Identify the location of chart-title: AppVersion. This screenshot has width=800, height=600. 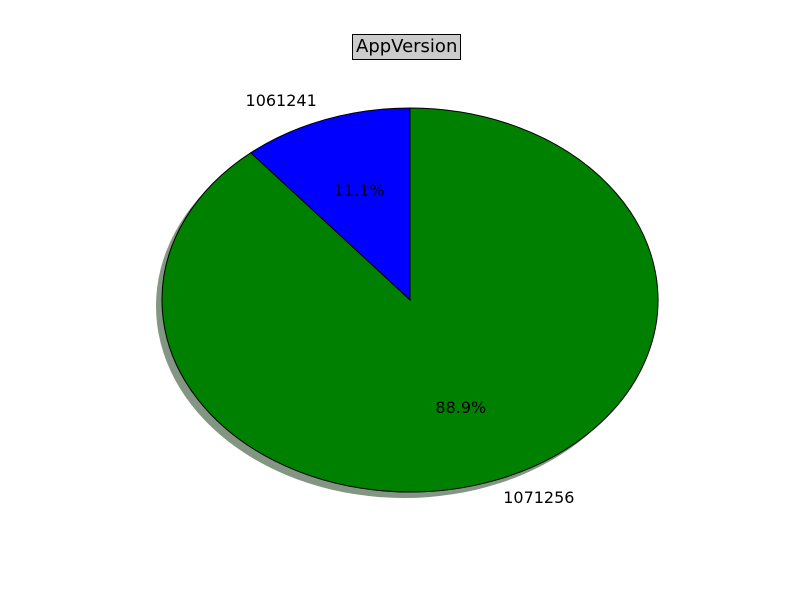
(407, 47).